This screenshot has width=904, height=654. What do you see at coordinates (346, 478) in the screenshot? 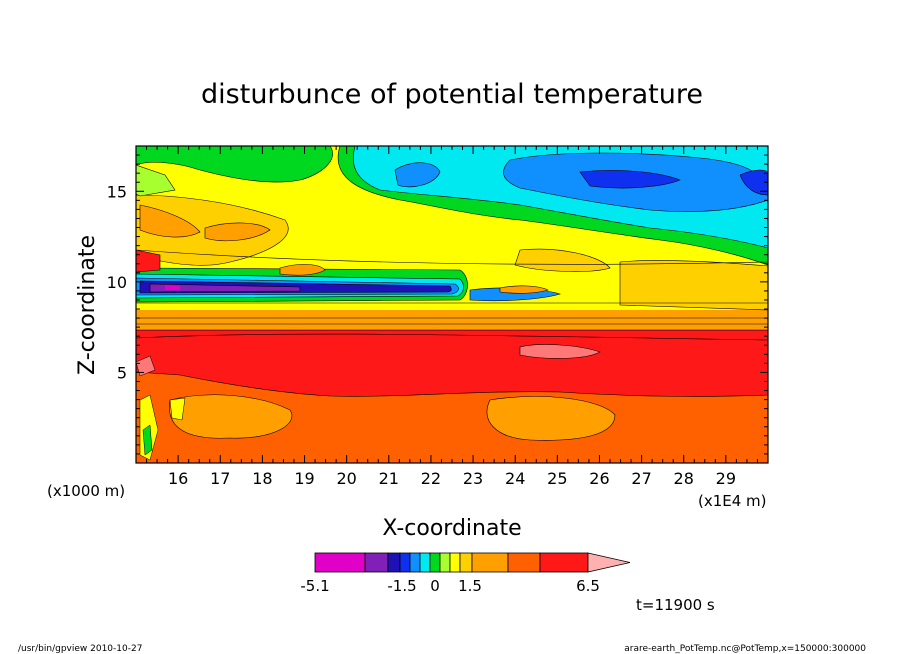
I see `x-tick-label: 20` at bounding box center [346, 478].